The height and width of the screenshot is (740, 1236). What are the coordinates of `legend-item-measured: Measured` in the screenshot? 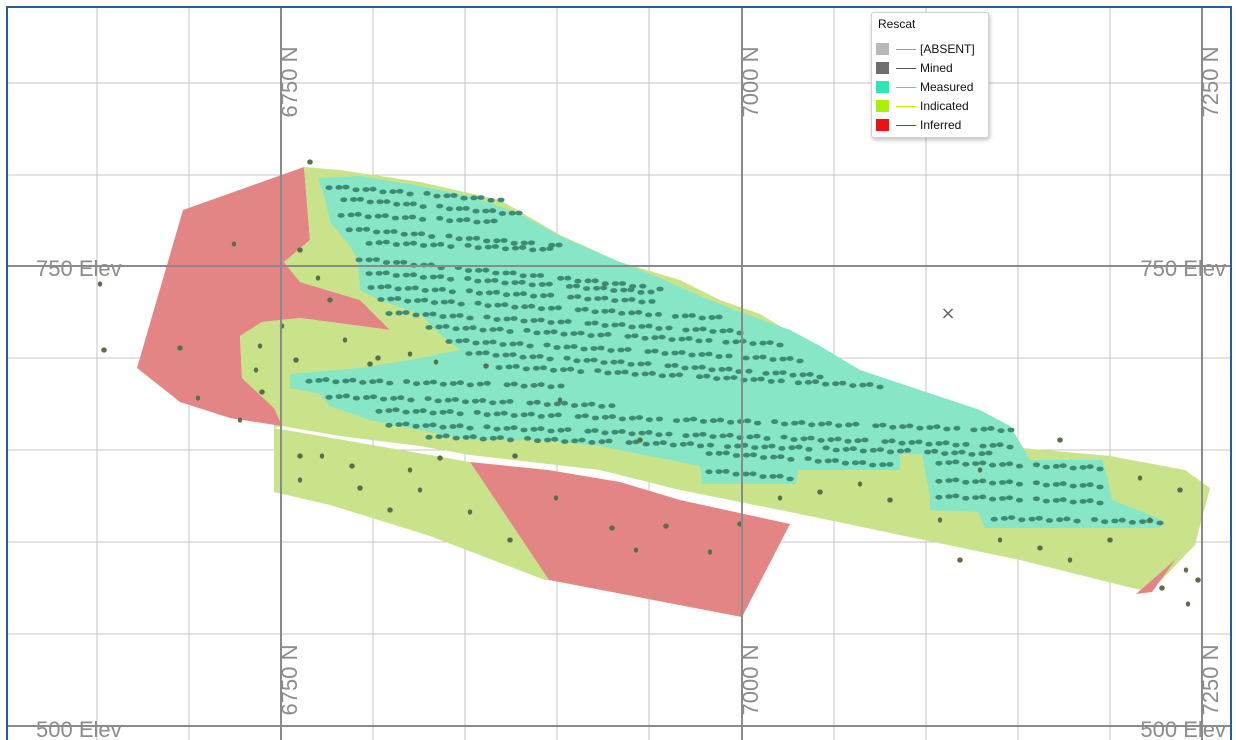 It's located at (932, 87).